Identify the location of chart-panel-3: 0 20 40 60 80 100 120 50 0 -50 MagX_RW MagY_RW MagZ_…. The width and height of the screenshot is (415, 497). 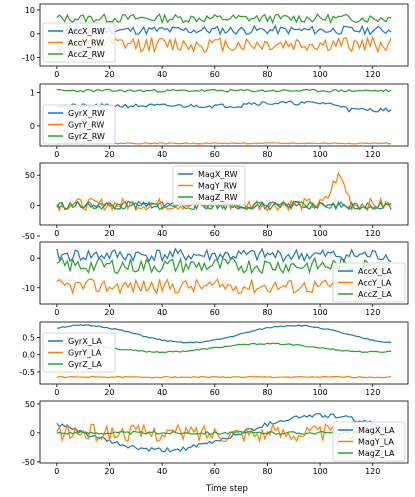
(215, 201).